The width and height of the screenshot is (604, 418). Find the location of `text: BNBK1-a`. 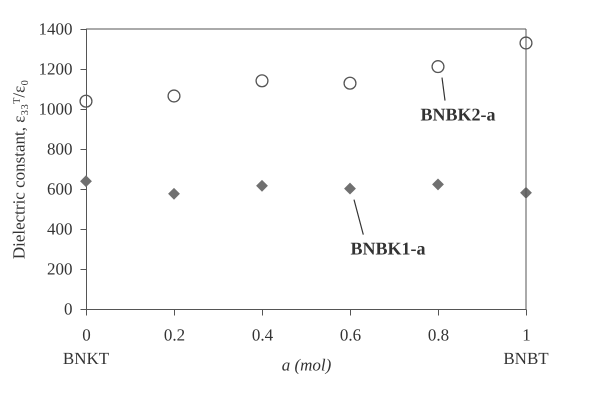

text: BNBK1-a is located at coordinates (388, 248).